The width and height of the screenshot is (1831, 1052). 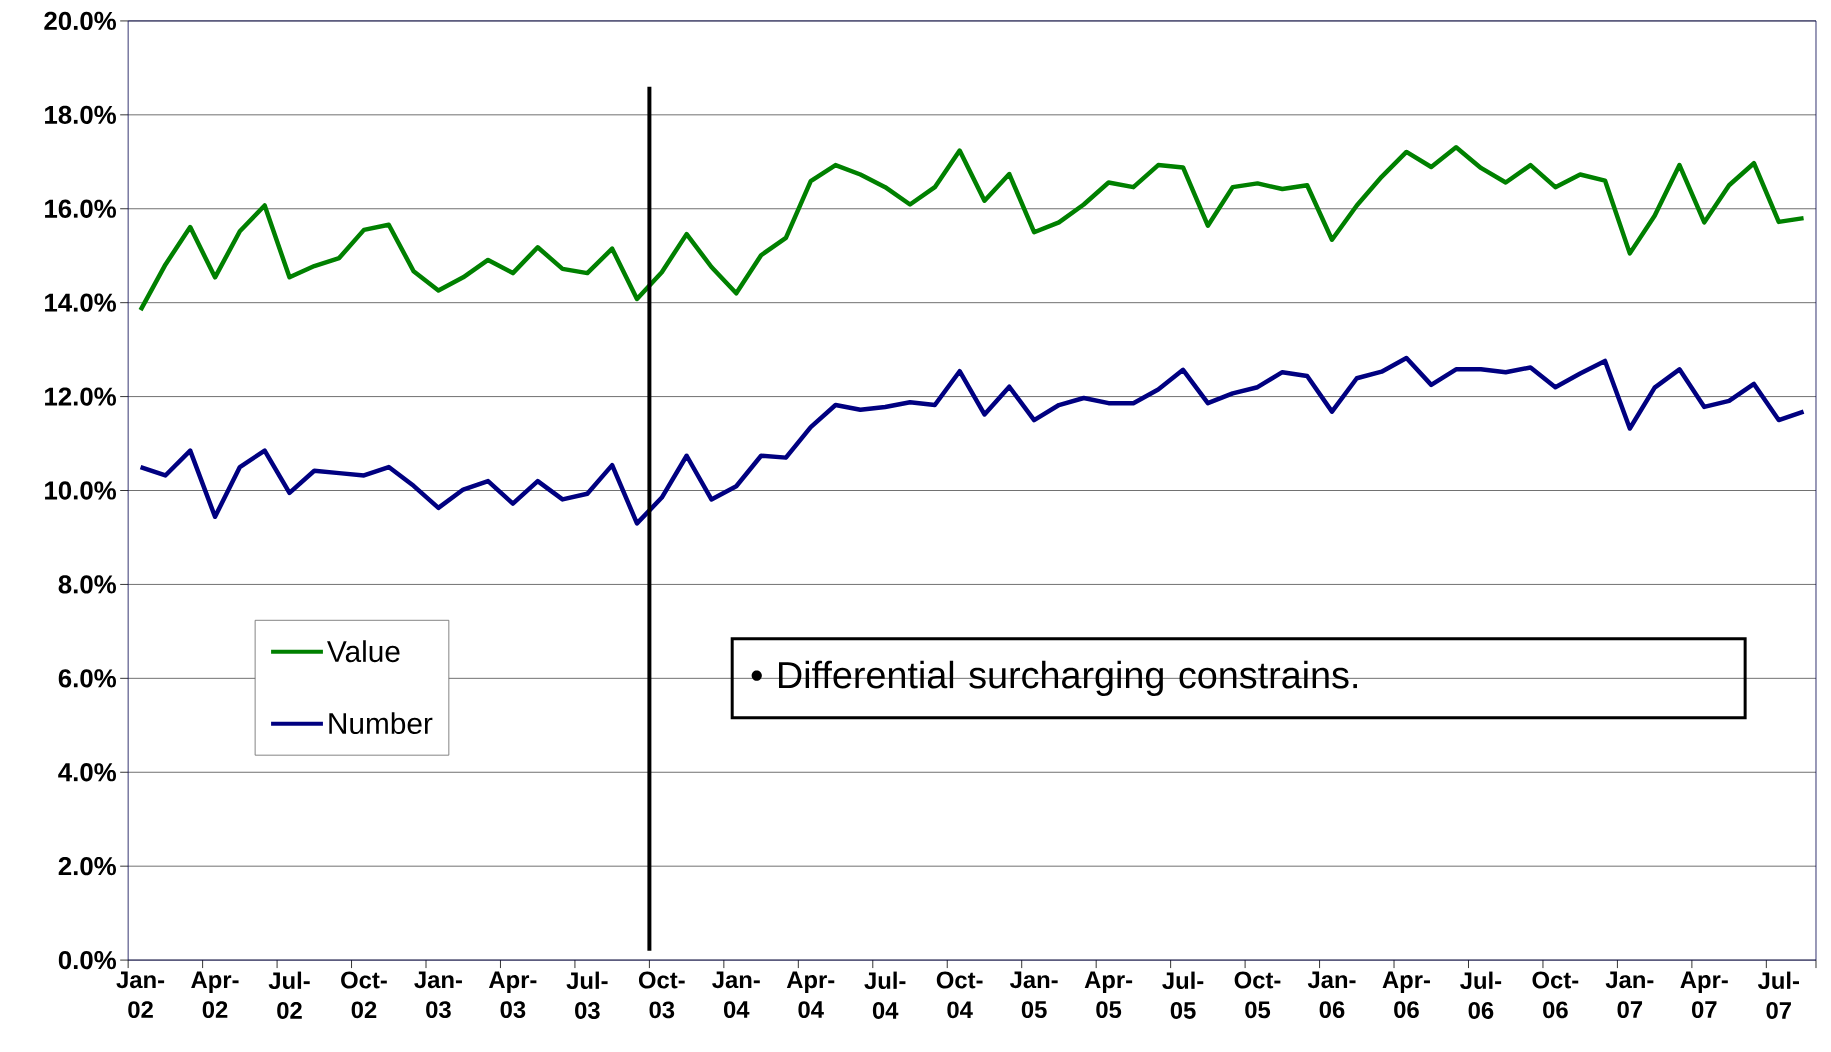 What do you see at coordinates (381, 723) in the screenshot?
I see `legend-label: Number` at bounding box center [381, 723].